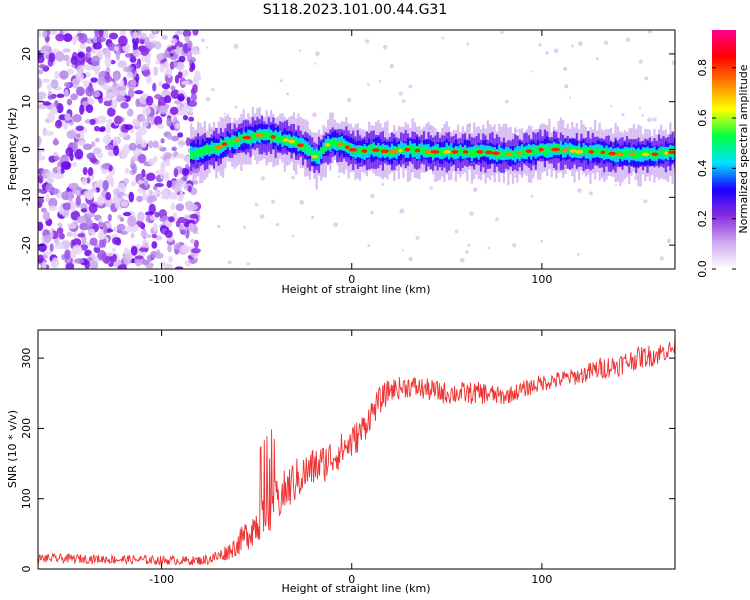 This screenshot has height=600, width=750. What do you see at coordinates (743, 148) in the screenshot?
I see `colorbar-label: Normalized spectral amplitude` at bounding box center [743, 148].